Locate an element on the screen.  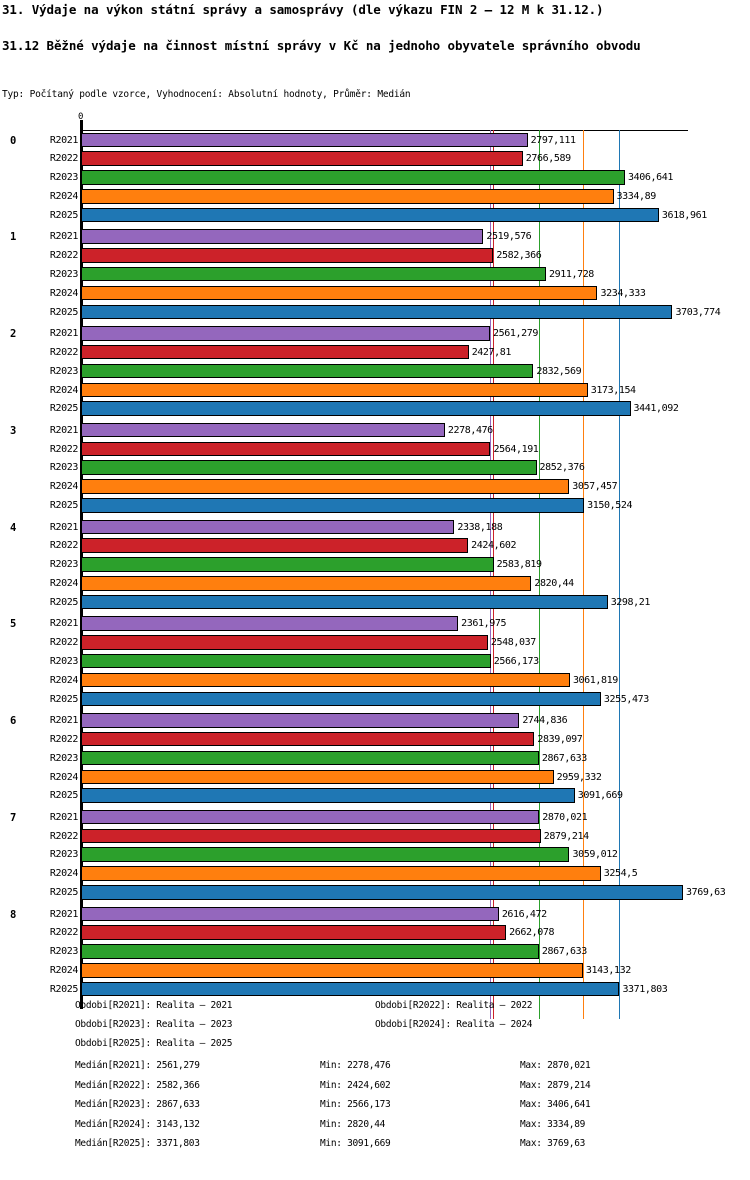
bar-value-label: 2582,366 is located at coordinates (519, 256).